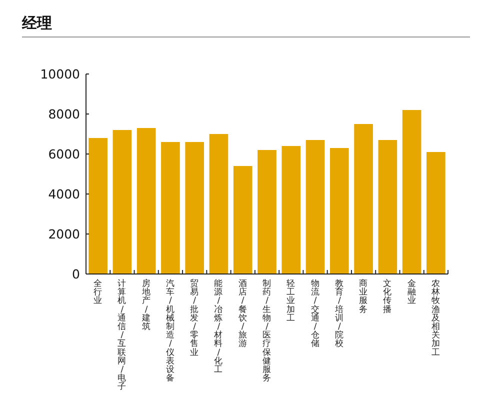  Describe the element at coordinates (291, 301) in the screenshot. I see `x-tick-label: 轻工业加工` at that location.